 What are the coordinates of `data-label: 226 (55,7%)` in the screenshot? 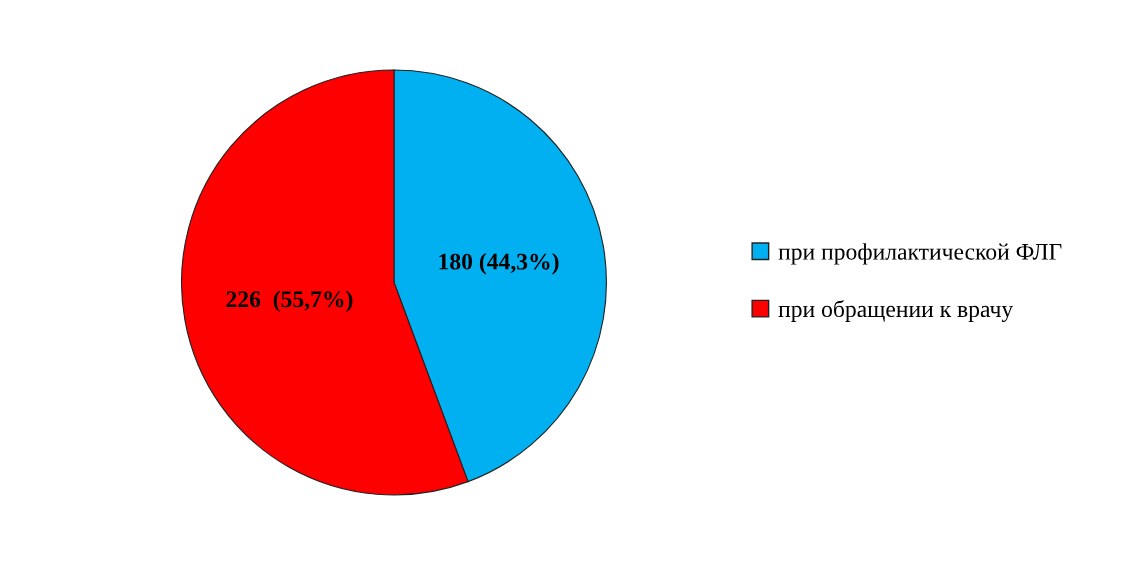 It's located at (289, 301).